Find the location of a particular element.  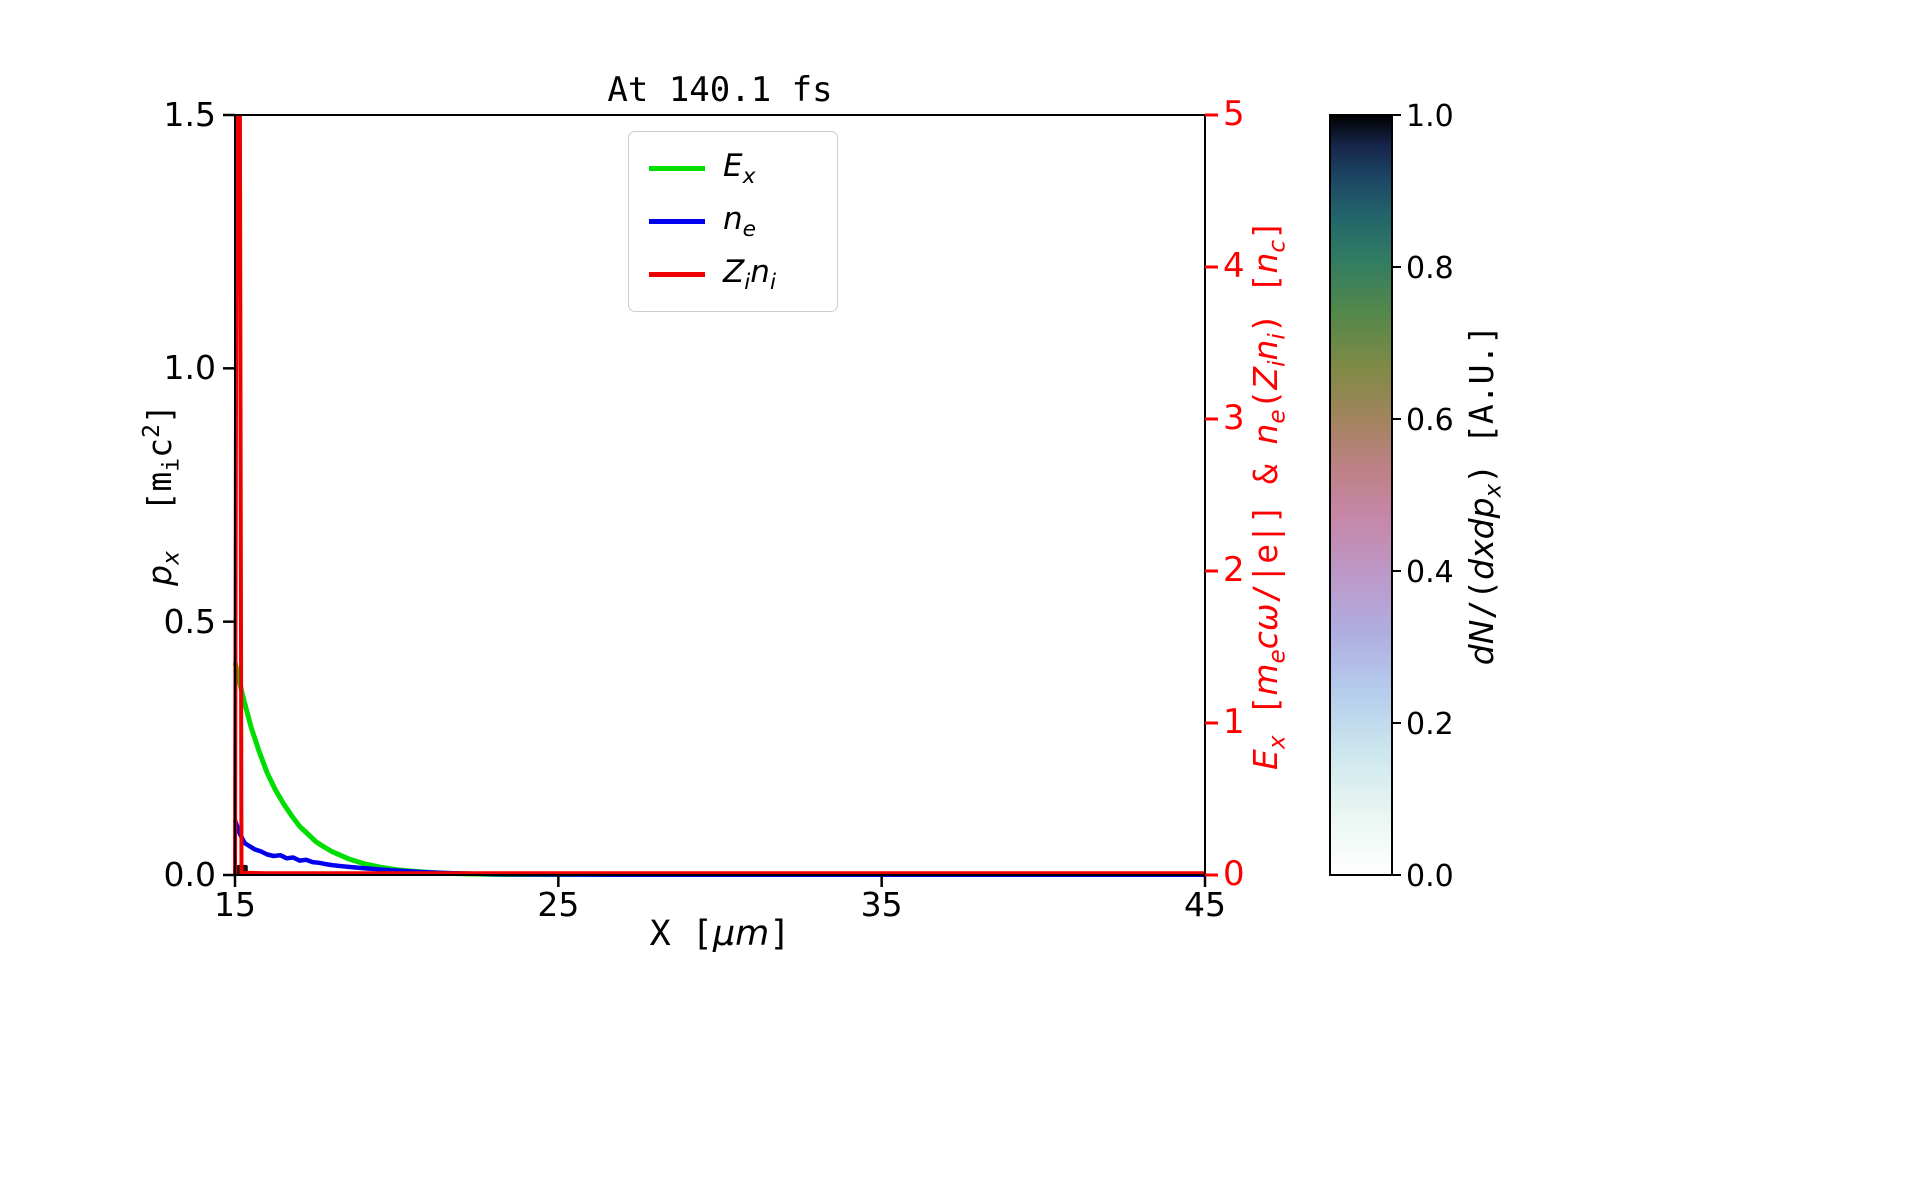

colorbar-tick-label: 0.4 is located at coordinates (1430, 572).